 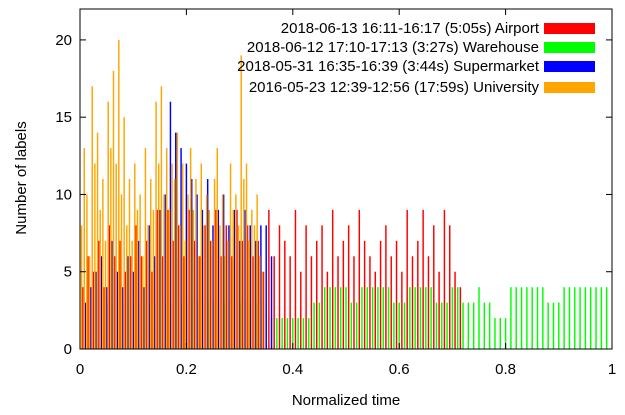 What do you see at coordinates (63, 40) in the screenshot?
I see `y-tick-label: 20` at bounding box center [63, 40].